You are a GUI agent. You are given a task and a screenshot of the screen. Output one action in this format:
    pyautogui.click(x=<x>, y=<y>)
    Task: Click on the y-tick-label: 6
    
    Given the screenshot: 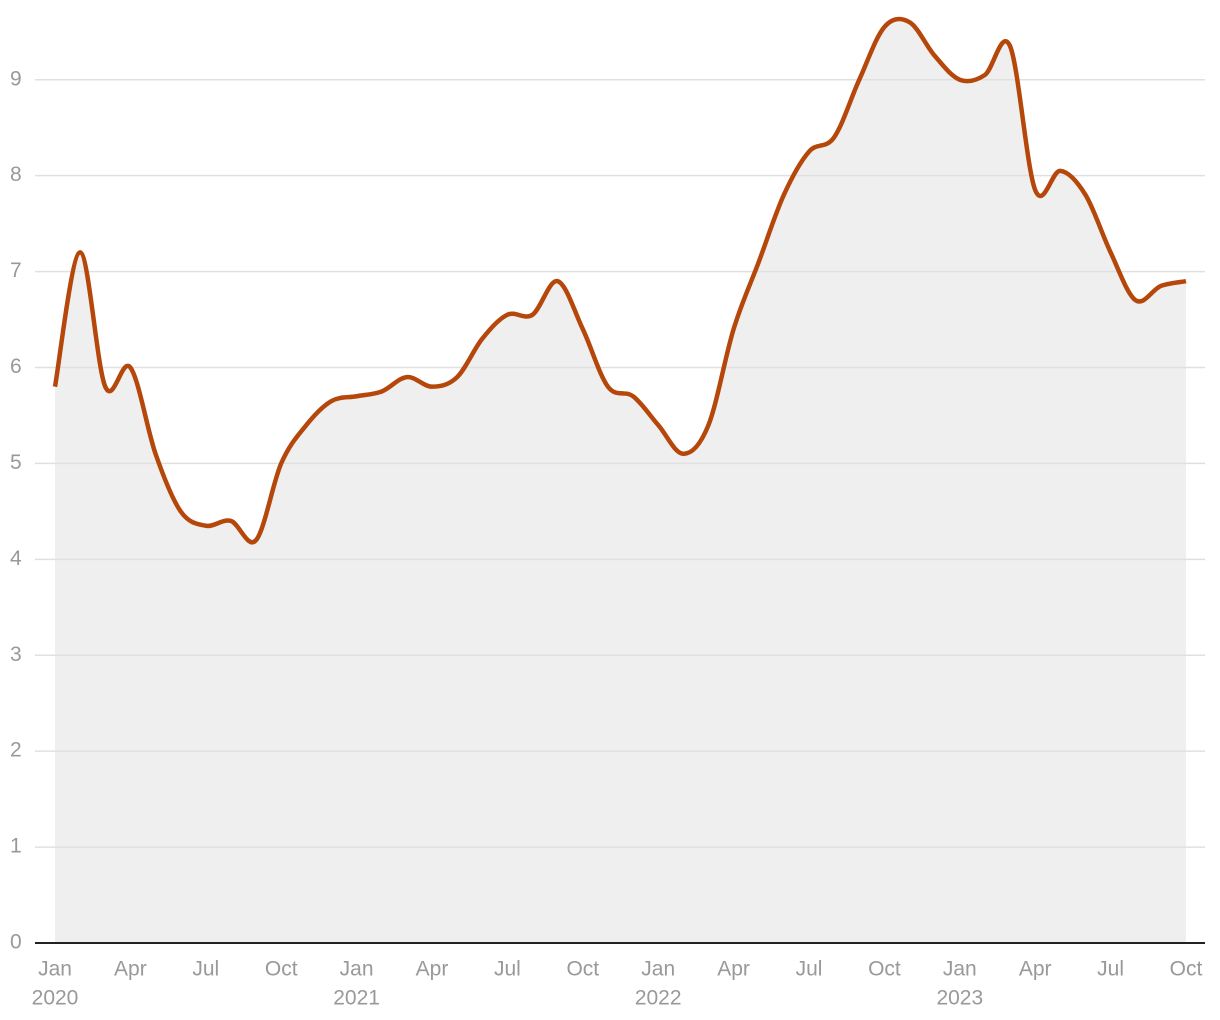 What is the action you would take?
    pyautogui.click(x=16, y=366)
    